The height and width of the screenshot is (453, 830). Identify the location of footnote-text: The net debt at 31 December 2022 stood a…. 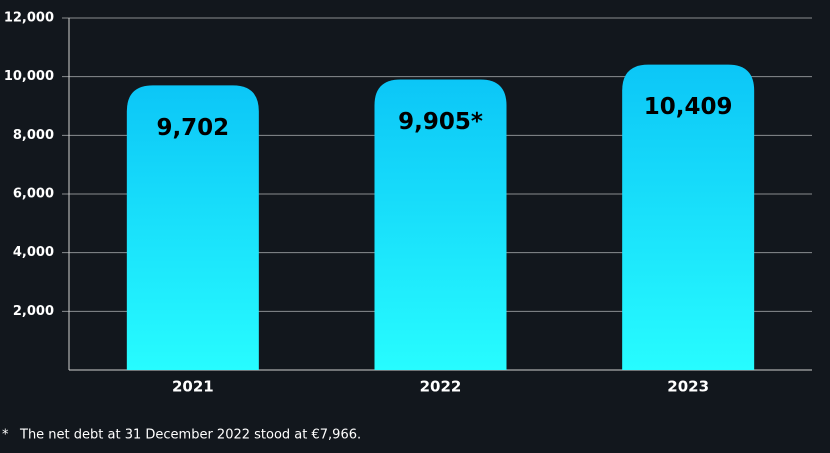
(190, 435).